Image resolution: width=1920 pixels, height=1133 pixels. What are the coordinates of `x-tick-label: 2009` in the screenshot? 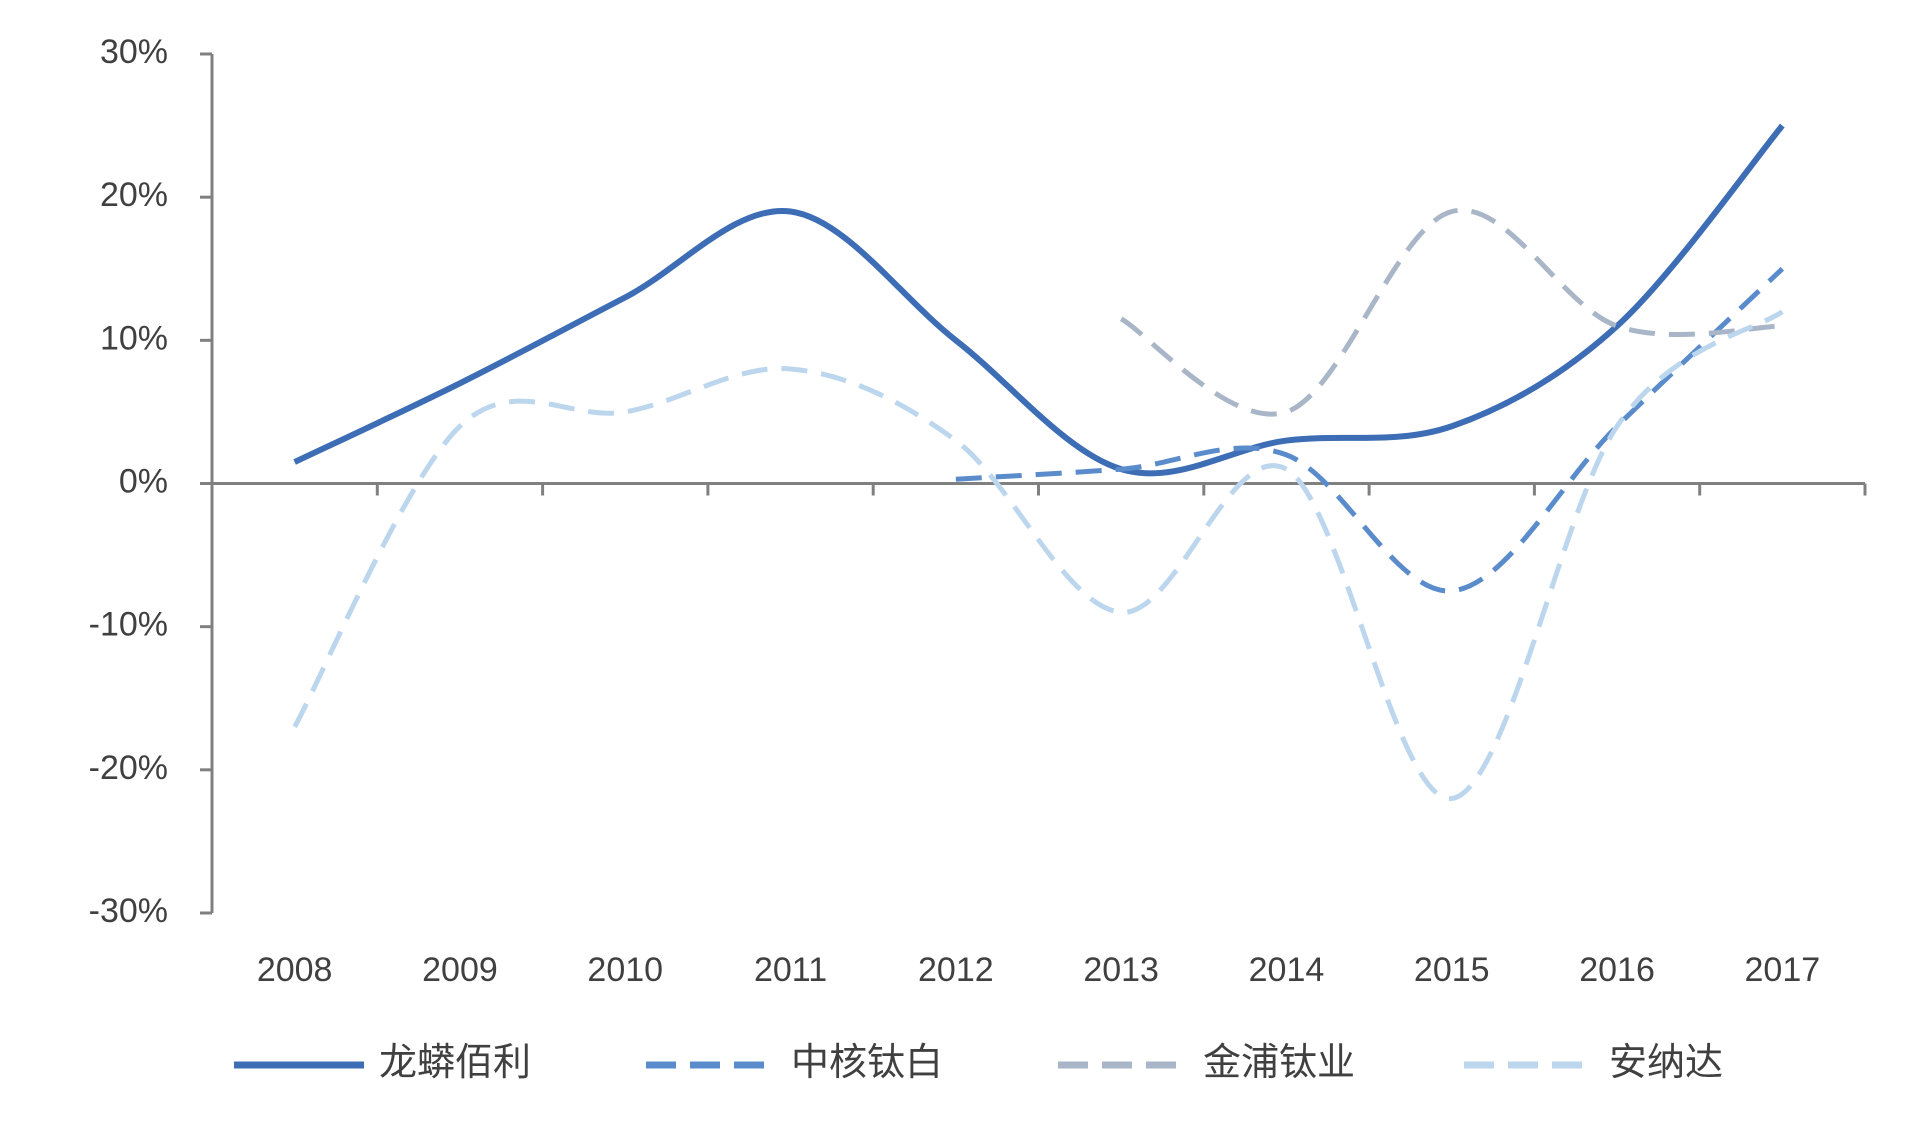 It's located at (460, 970).